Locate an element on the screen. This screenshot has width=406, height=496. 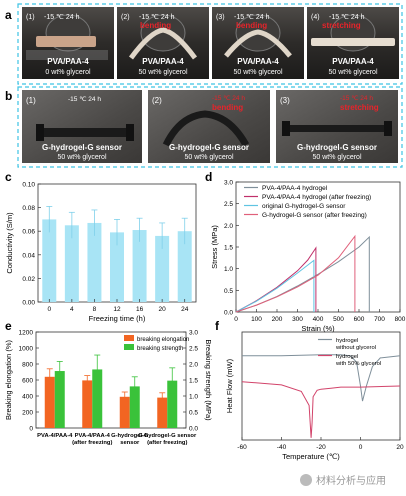
hydrogel-strip is located at coordinates (66, 41).